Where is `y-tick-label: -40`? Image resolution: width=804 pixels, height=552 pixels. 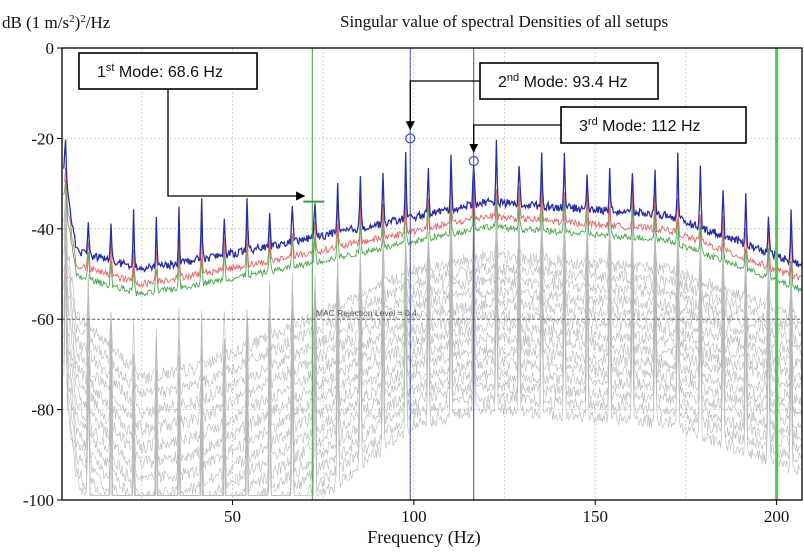
y-tick-label: -40 is located at coordinates (42, 229).